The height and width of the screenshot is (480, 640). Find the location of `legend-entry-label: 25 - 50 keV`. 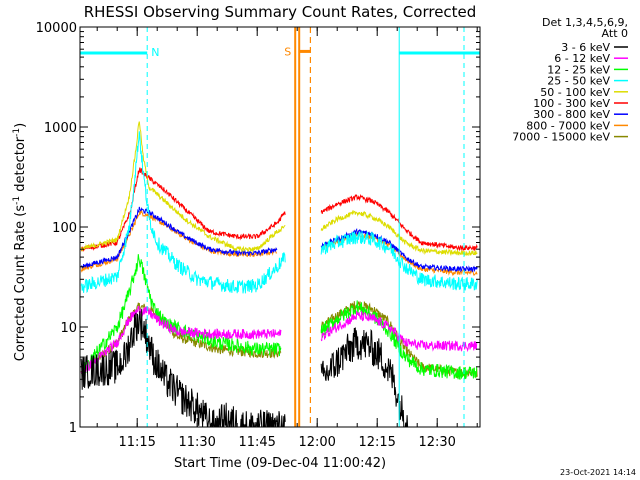

legend-entry-label: 25 - 50 keV is located at coordinates (578, 81).